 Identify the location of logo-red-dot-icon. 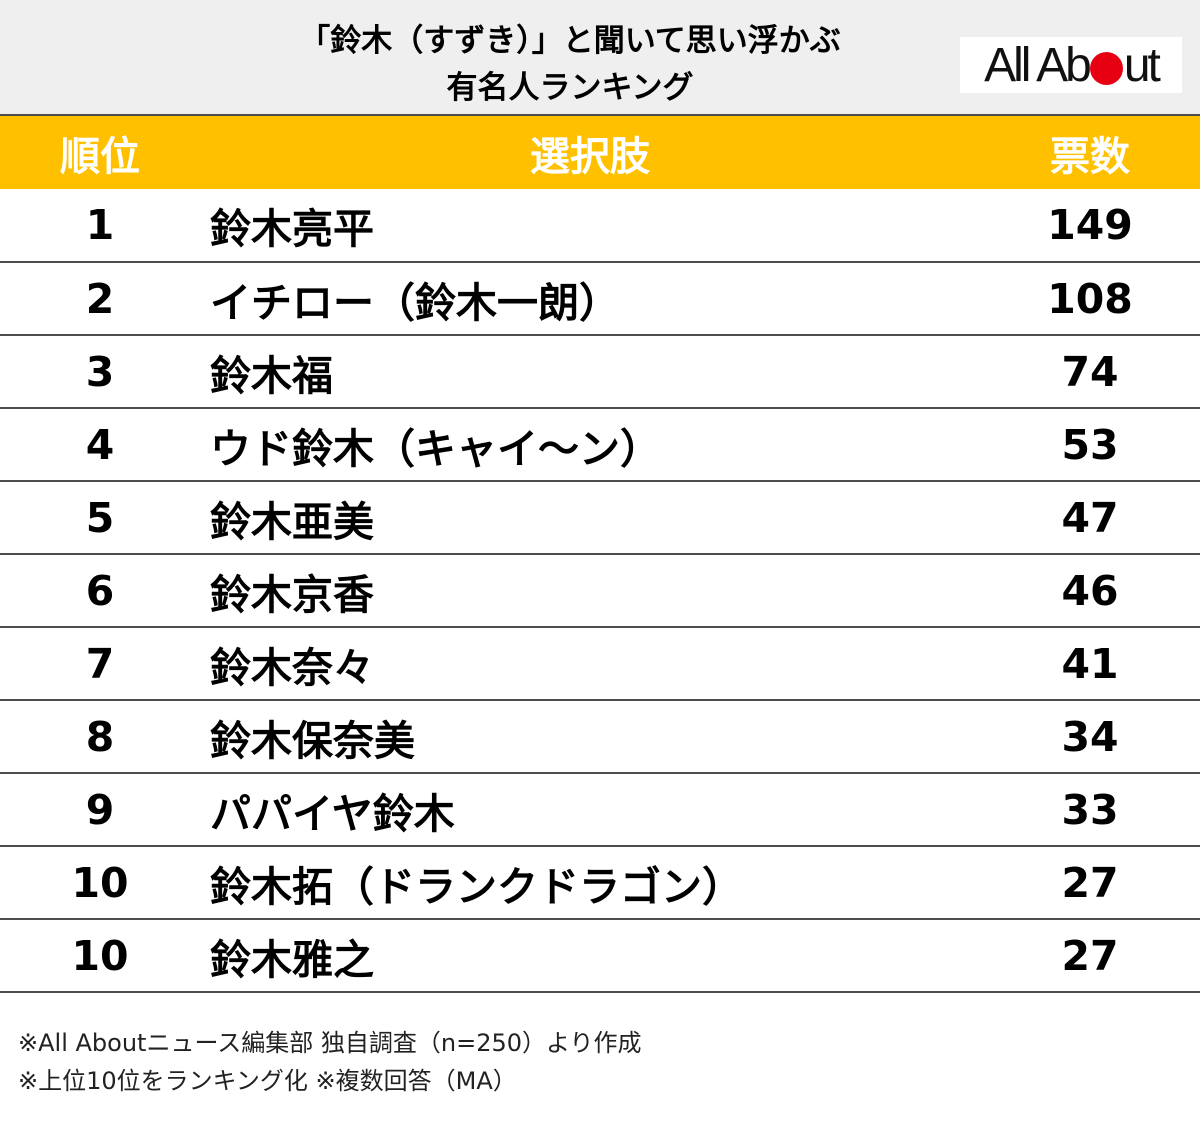
(1106, 68).